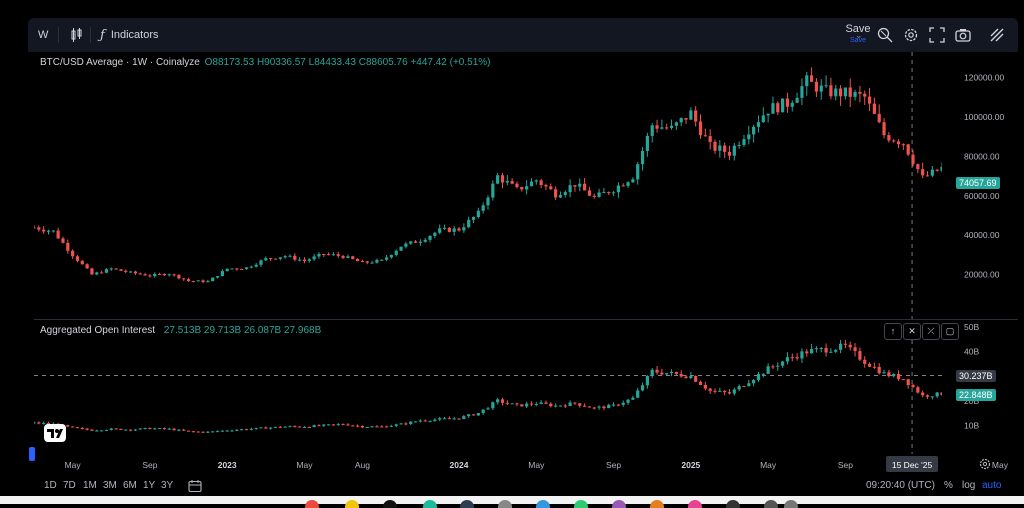 Image resolution: width=1024 pixels, height=508 pixels. What do you see at coordinates (893, 331) in the screenshot?
I see `move-pane-up-icon: ↑` at bounding box center [893, 331].